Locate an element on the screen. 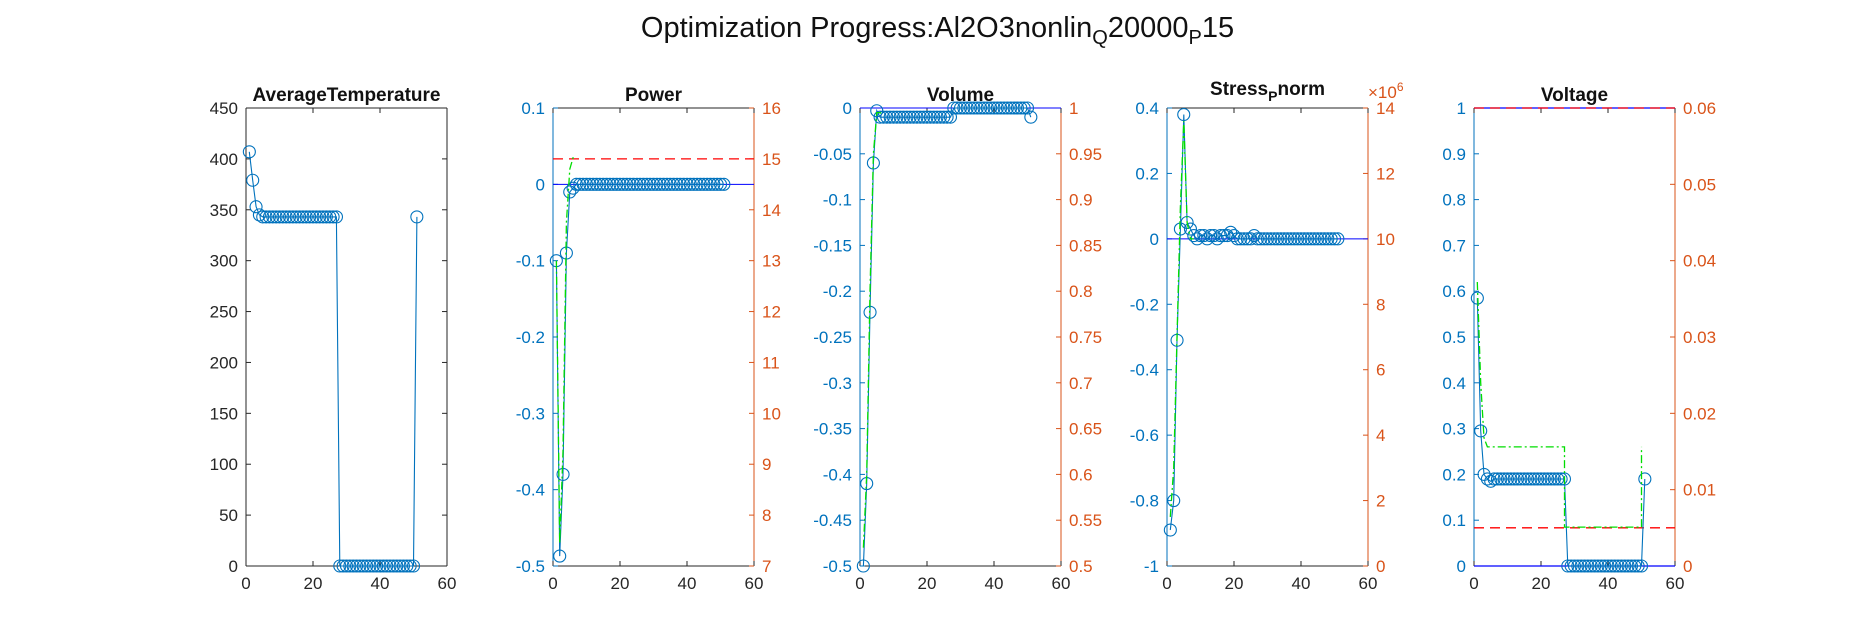  y-tick-label: 0.5 is located at coordinates (1454, 337).